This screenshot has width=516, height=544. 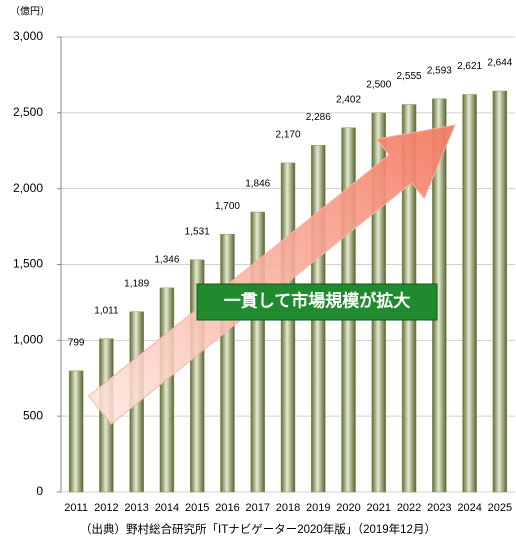 What do you see at coordinates (76, 342) in the screenshot?
I see `value-label: 799` at bounding box center [76, 342].